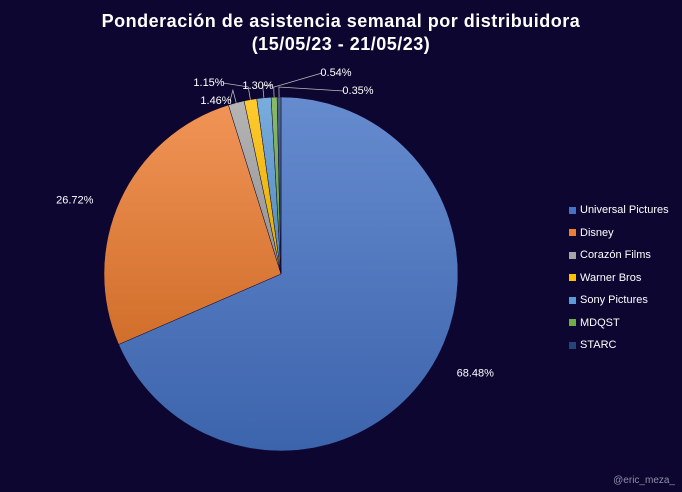  Describe the element at coordinates (208, 83) in the screenshot. I see `data-label-warner-bros: 1.15%` at that location.